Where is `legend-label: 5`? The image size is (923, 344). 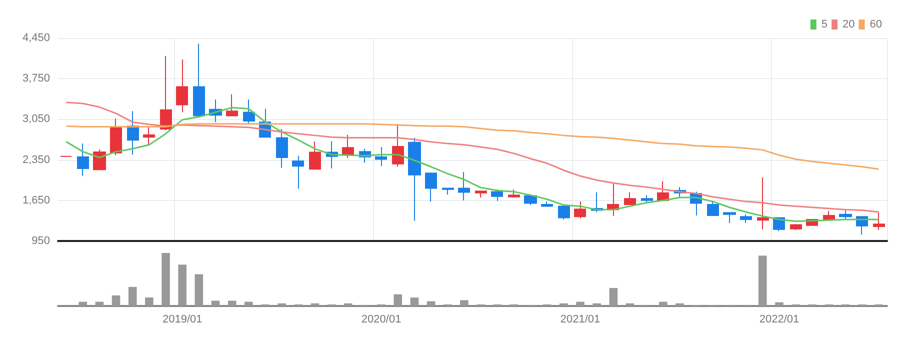
legend-label: 5 is located at coordinates (824, 24).